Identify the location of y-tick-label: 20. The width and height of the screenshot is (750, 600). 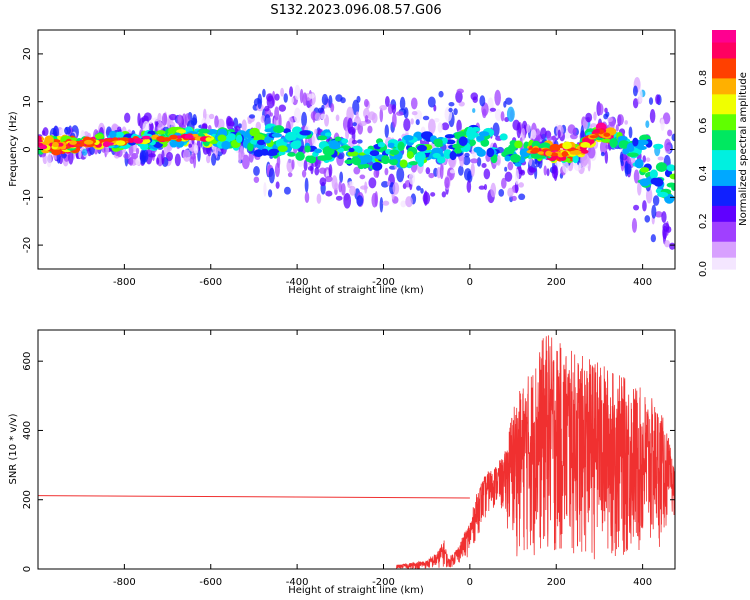
(27, 54).